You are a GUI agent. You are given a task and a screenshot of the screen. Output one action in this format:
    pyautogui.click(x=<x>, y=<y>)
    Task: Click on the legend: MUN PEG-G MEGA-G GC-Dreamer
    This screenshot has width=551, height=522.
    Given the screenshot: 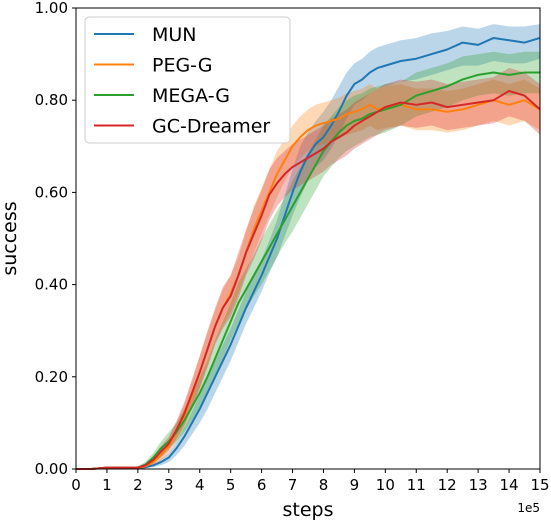 What is the action you would take?
    pyautogui.click(x=187, y=80)
    